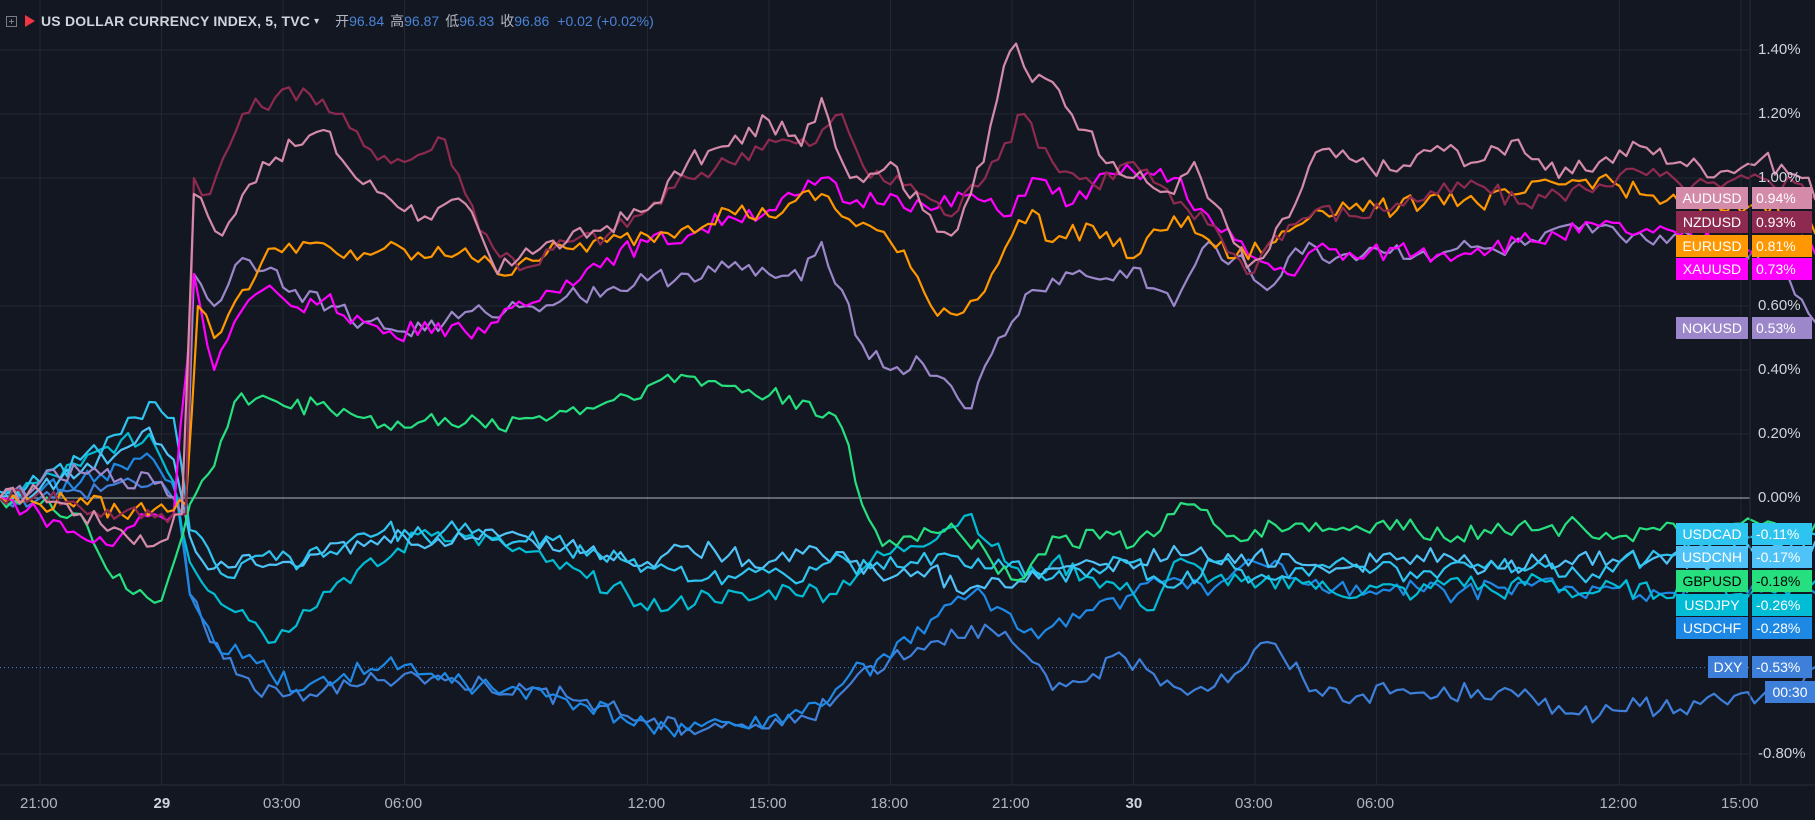 The height and width of the screenshot is (820, 1815). What do you see at coordinates (605, 21) in the screenshot?
I see `change-value: +0.02 (+0.02%)` at bounding box center [605, 21].